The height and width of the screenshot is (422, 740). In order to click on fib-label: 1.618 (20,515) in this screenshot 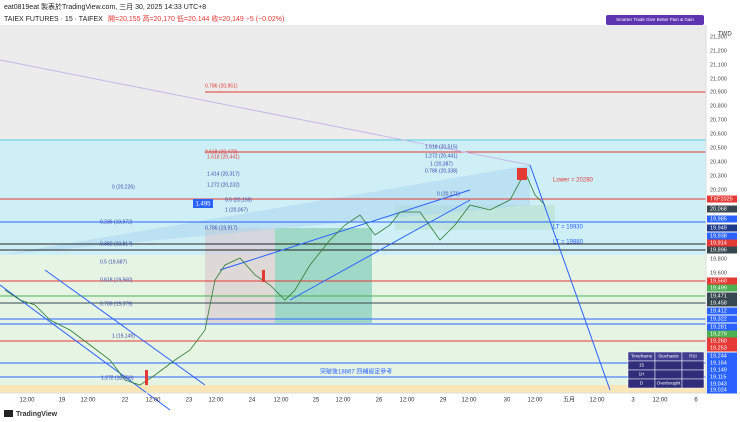, I will do `click(441, 147)`.